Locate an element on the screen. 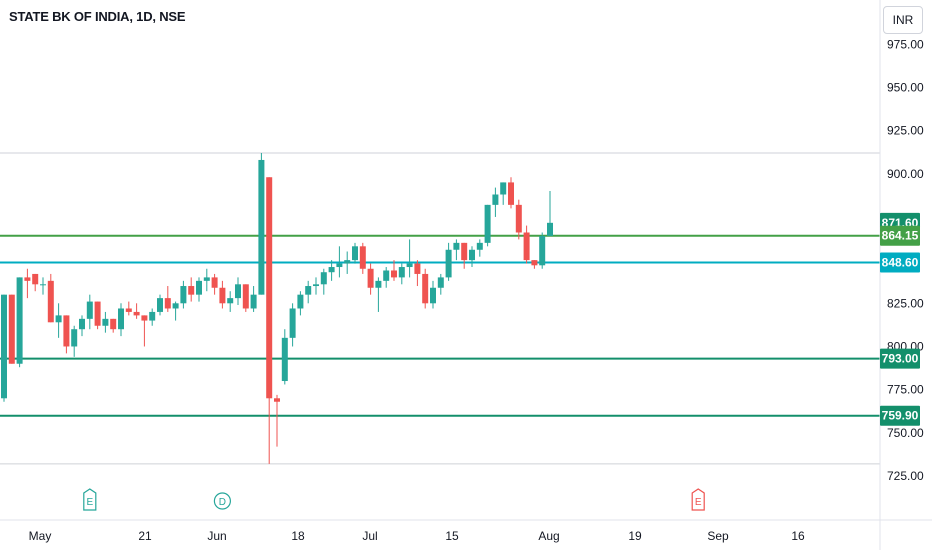 This screenshot has width=932, height=550. event-marker-d-icon: D is located at coordinates (222, 501).